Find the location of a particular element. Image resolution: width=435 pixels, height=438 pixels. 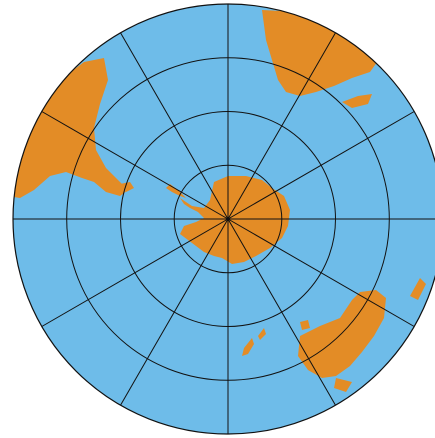

tasmania is located at coordinates (305, 325).